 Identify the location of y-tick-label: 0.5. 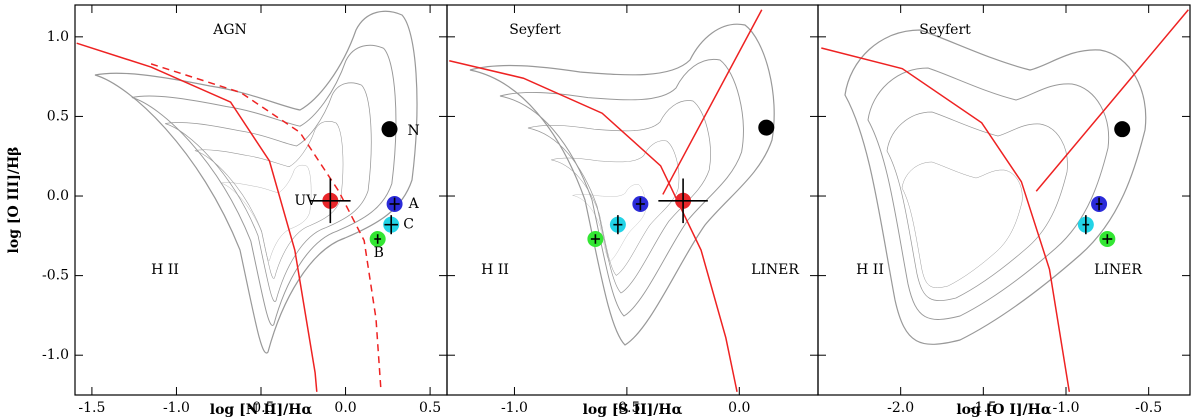
(58, 116).